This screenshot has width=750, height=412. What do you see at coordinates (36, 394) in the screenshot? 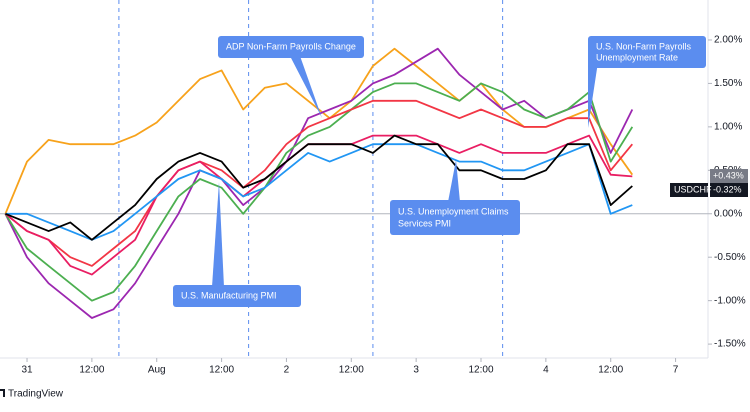
I see `brand: TradingView` at bounding box center [36, 394].